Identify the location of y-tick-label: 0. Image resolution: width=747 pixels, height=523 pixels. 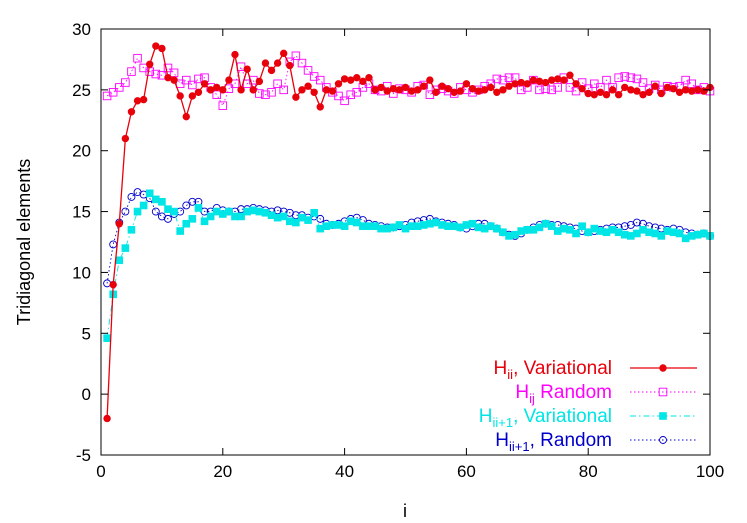
(86, 394).